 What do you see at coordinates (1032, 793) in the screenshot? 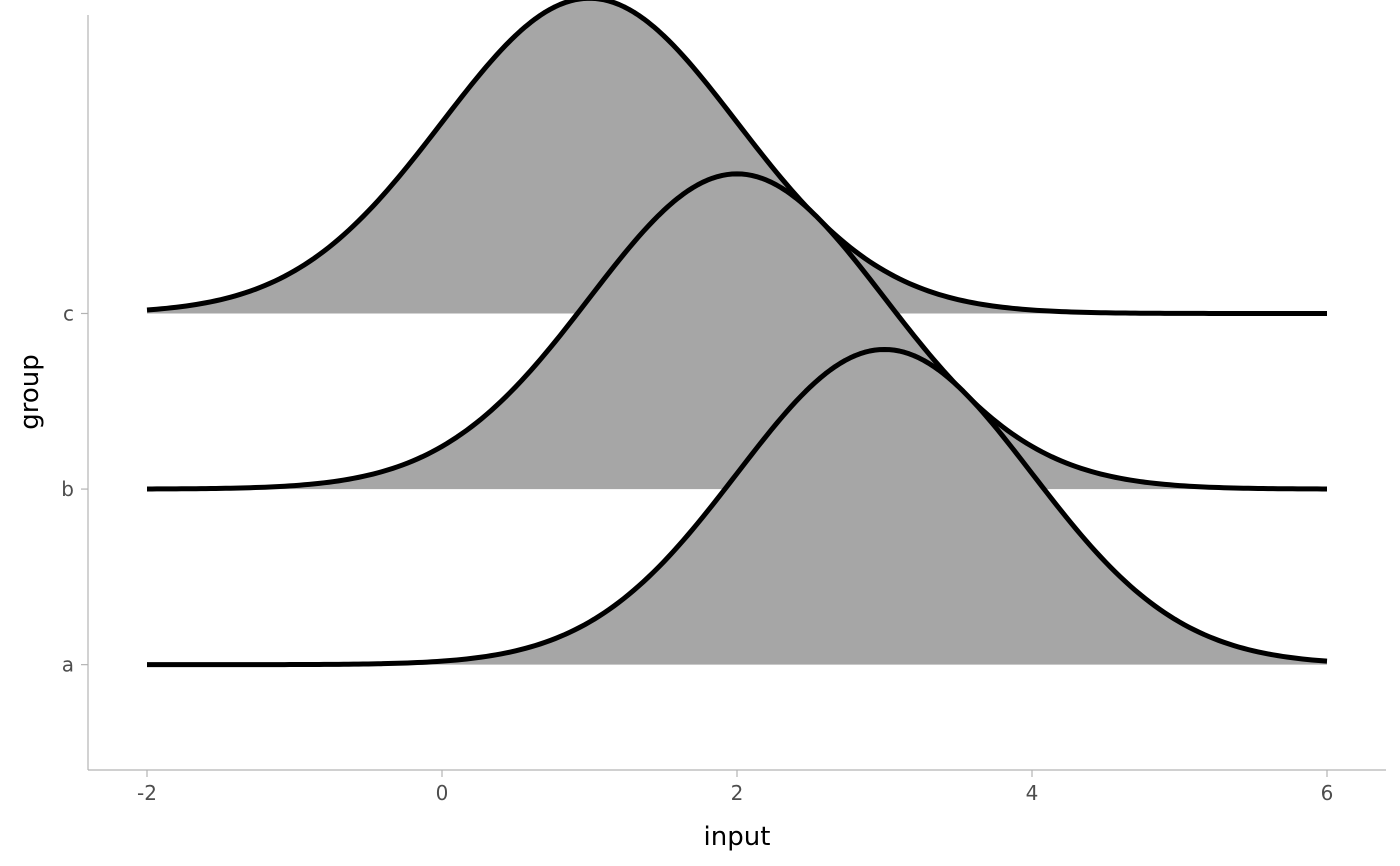
I see `x-tick-label: 4` at bounding box center [1032, 793].